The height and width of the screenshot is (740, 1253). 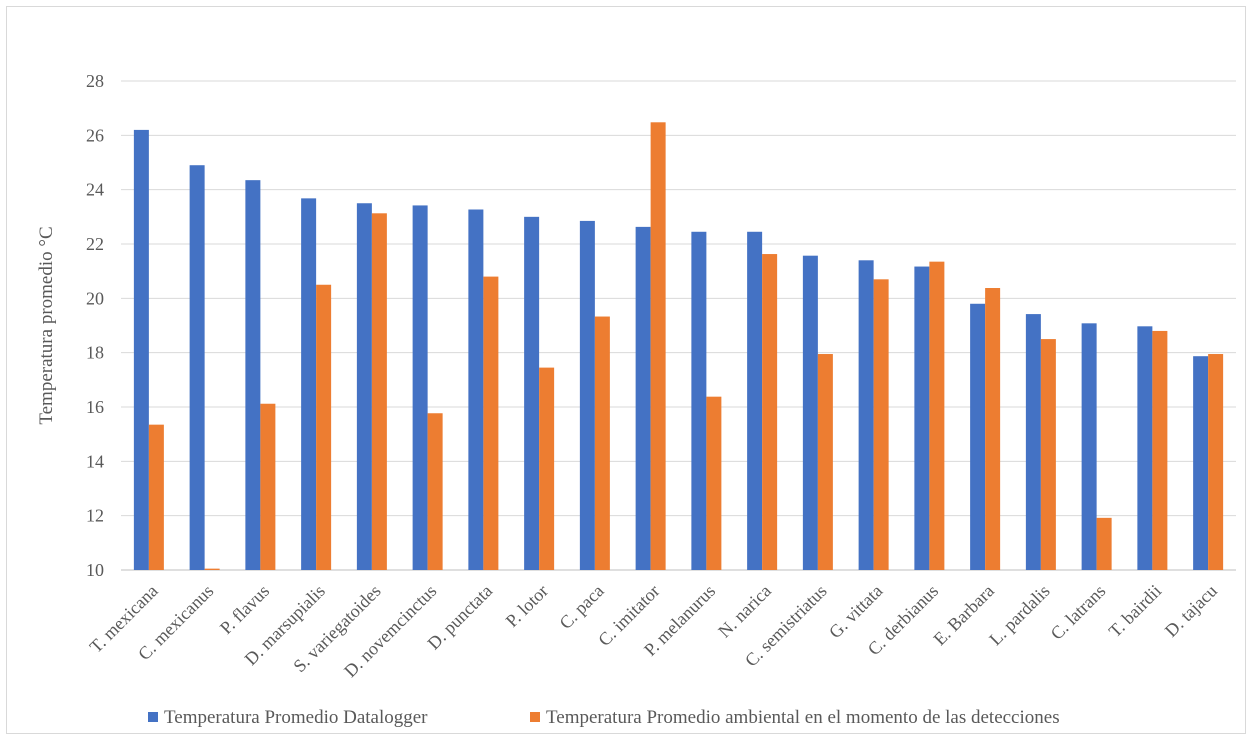 I want to click on y-tick-label: 10, so click(x=95, y=570).